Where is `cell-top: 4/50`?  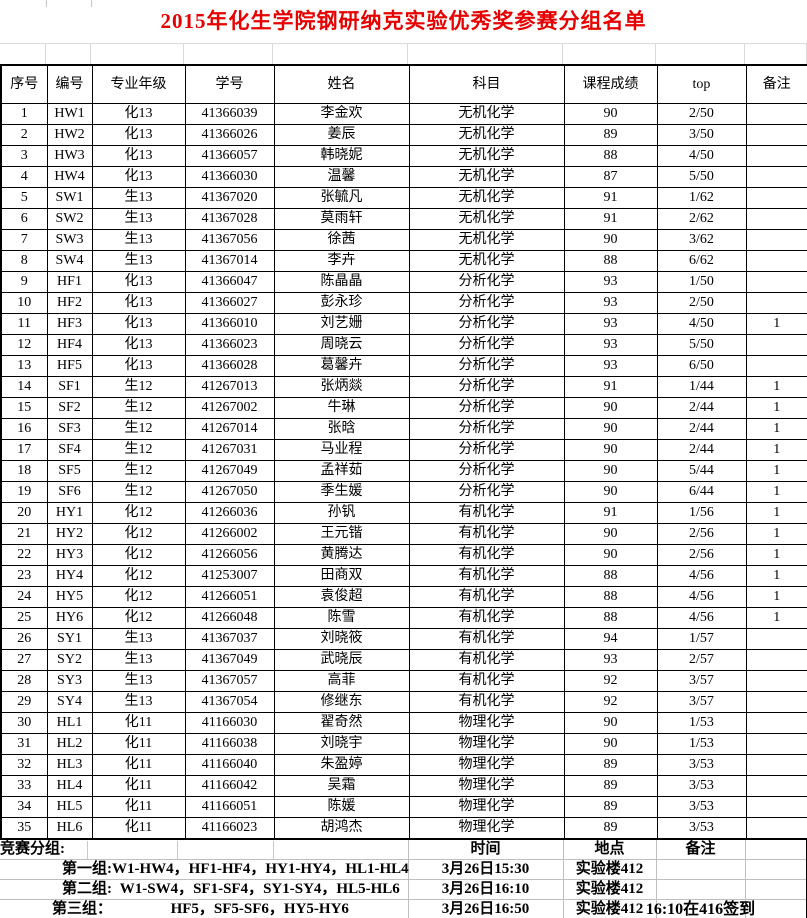
cell-top: 4/50 is located at coordinates (701, 324).